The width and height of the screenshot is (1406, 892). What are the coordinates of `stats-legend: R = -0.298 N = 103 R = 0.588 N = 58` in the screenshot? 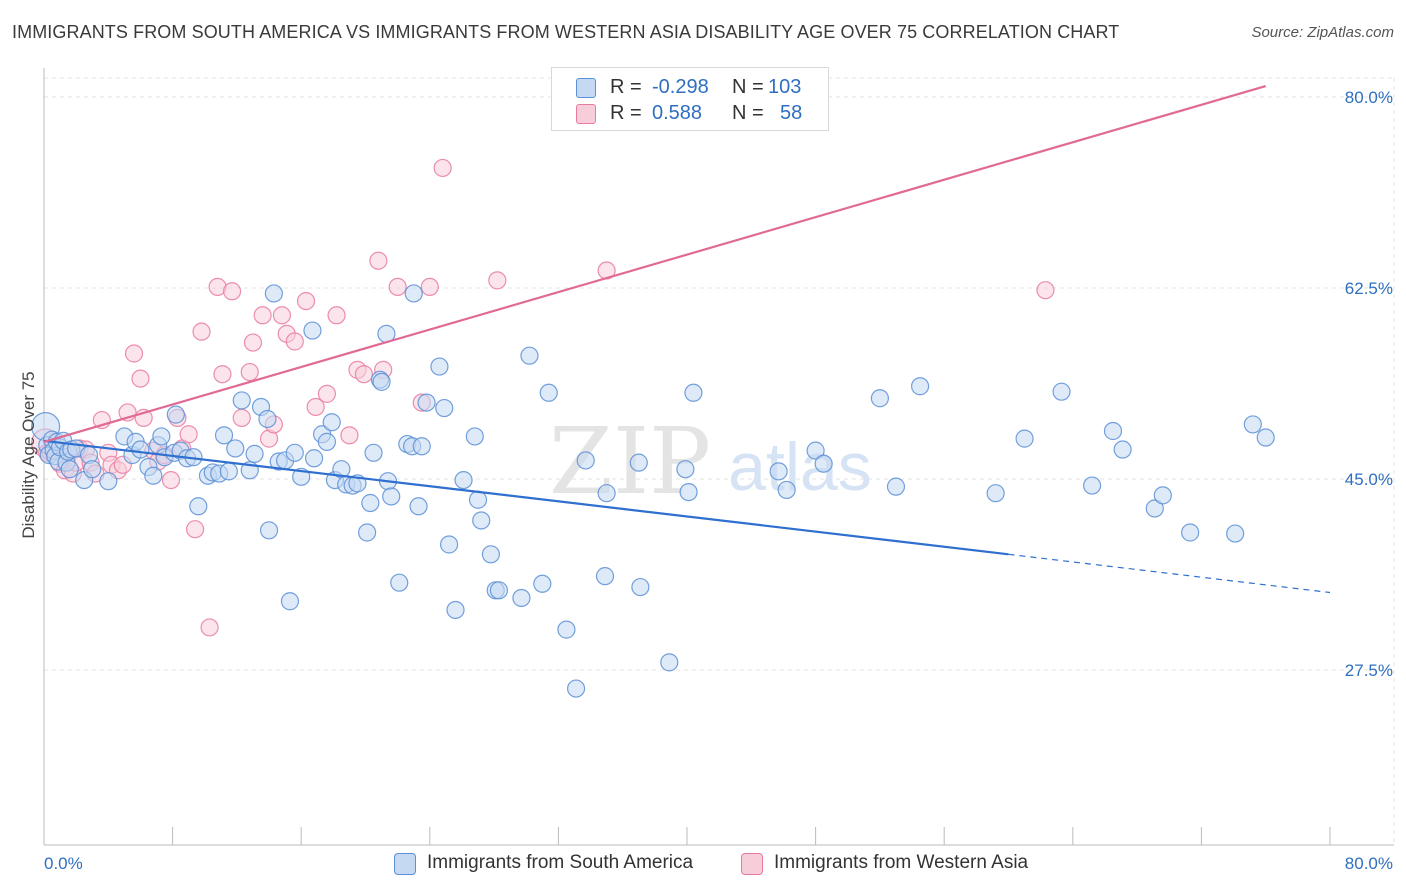 It's located at (690, 99).